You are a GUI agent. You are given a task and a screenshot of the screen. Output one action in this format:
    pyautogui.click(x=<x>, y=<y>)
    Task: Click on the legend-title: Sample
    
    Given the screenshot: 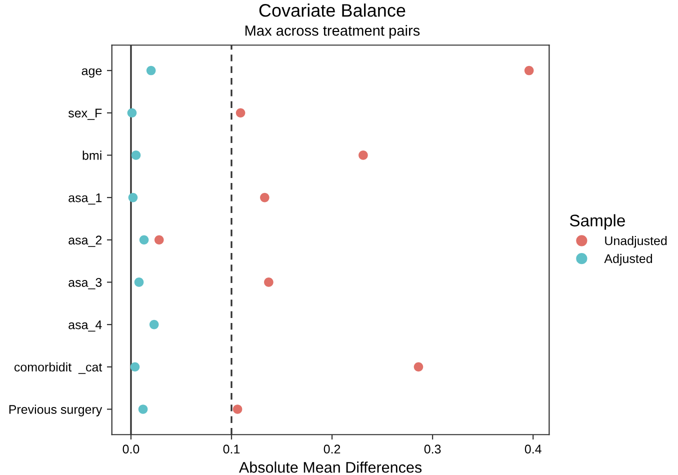 What is the action you would take?
    pyautogui.click(x=597, y=222)
    